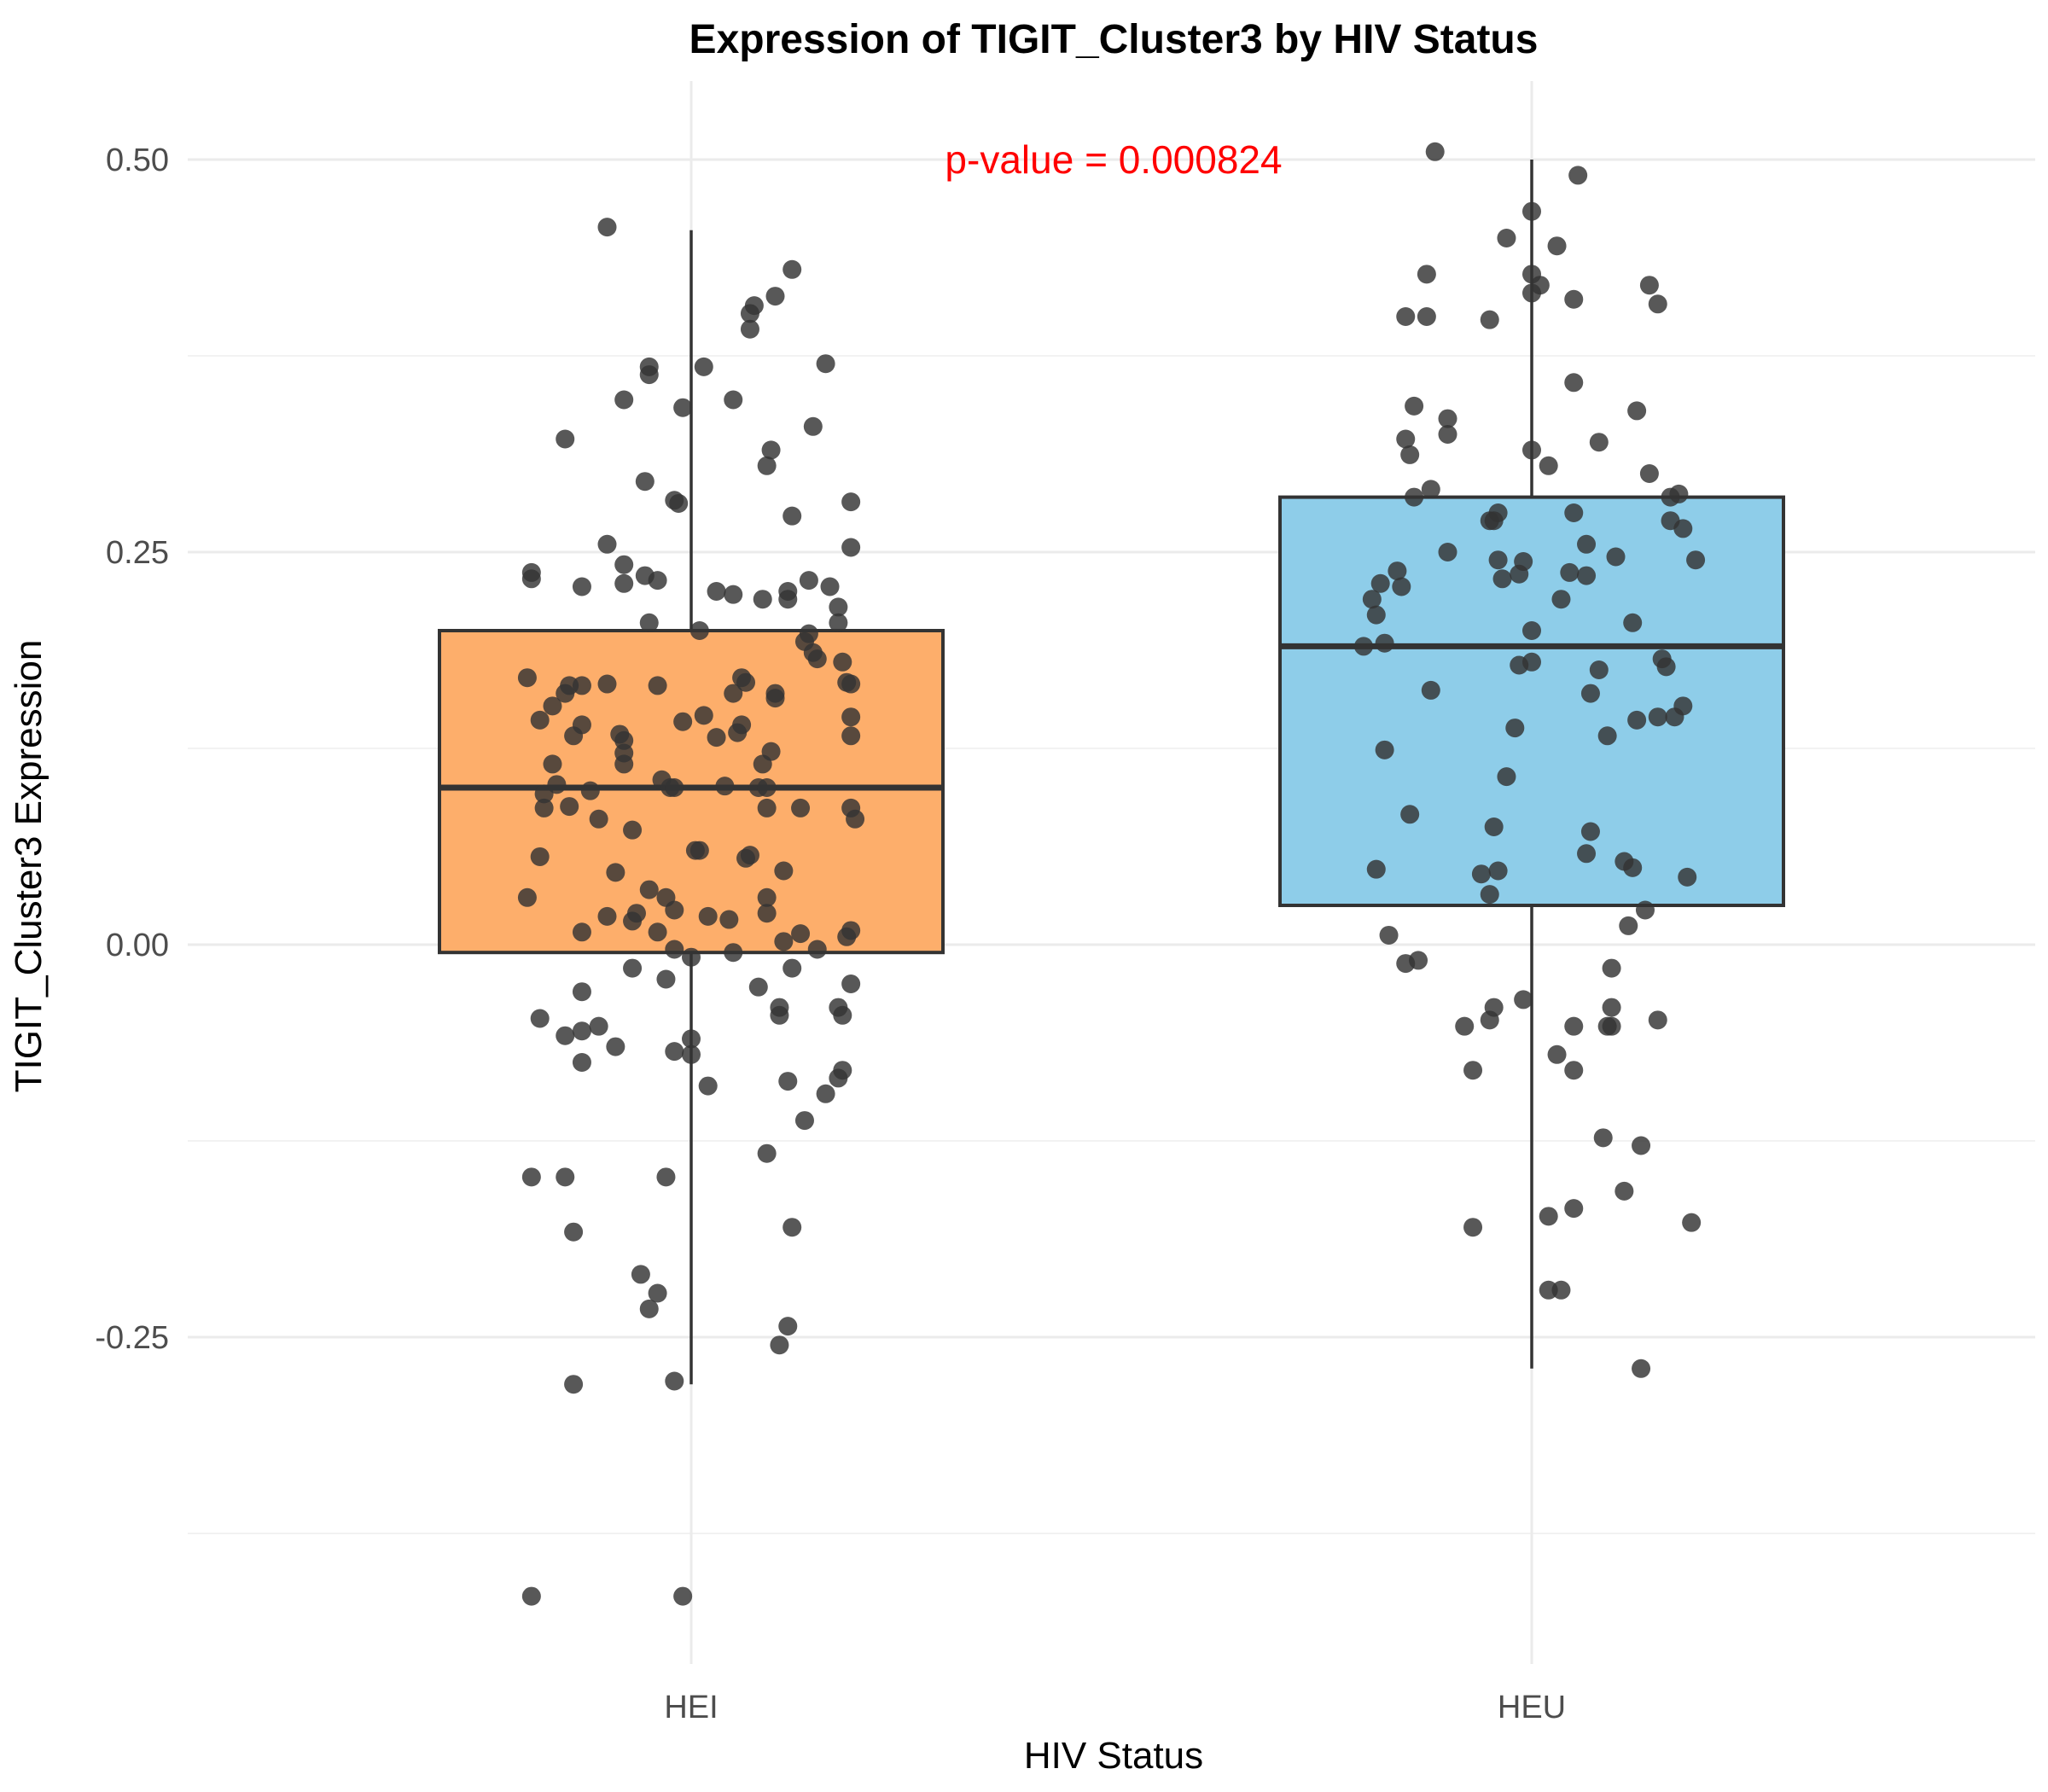 The image size is (2048, 1792). What do you see at coordinates (137, 553) in the screenshot?
I see `y-tick-label: 0.25` at bounding box center [137, 553].